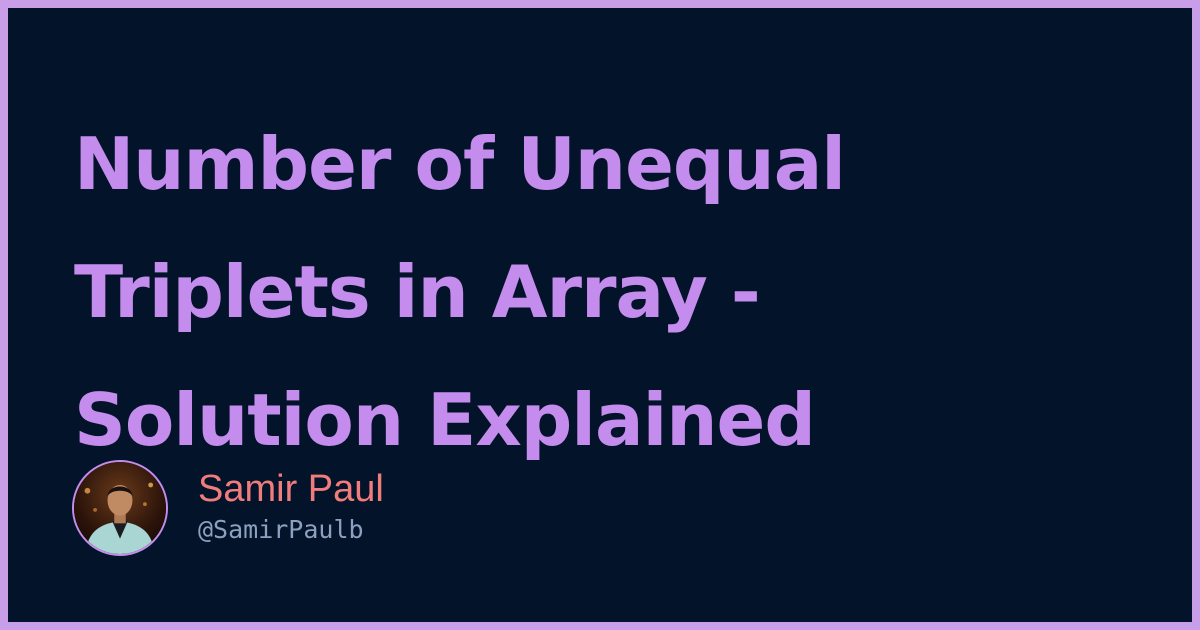 This screenshot has height=630, width=1200. I want to click on title-line-3: Solution Explained, so click(445, 420).